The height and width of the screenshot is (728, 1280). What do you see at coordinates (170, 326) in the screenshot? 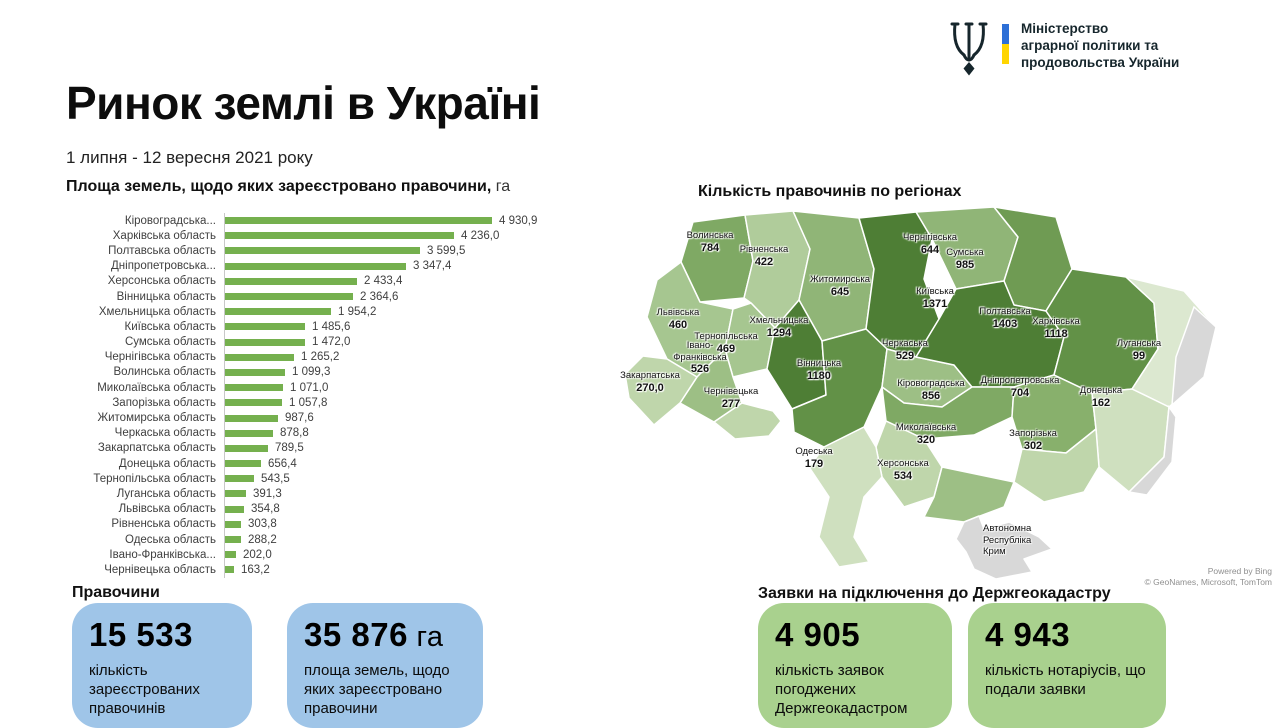
I see `bar-category-label: Київська область` at bounding box center [170, 326].